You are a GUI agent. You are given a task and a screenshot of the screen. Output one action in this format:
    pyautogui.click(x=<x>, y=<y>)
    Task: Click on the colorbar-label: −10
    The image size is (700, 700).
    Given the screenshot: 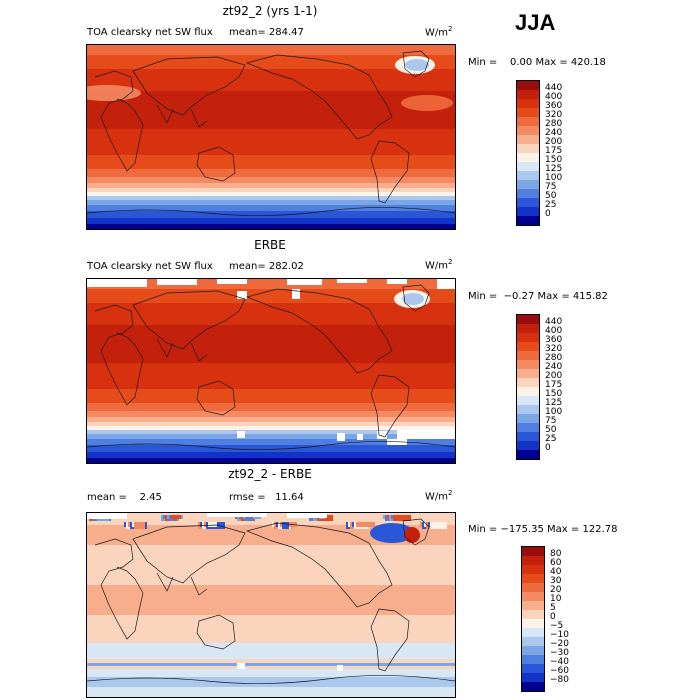 What is the action you would take?
    pyautogui.click(x=559, y=635)
    